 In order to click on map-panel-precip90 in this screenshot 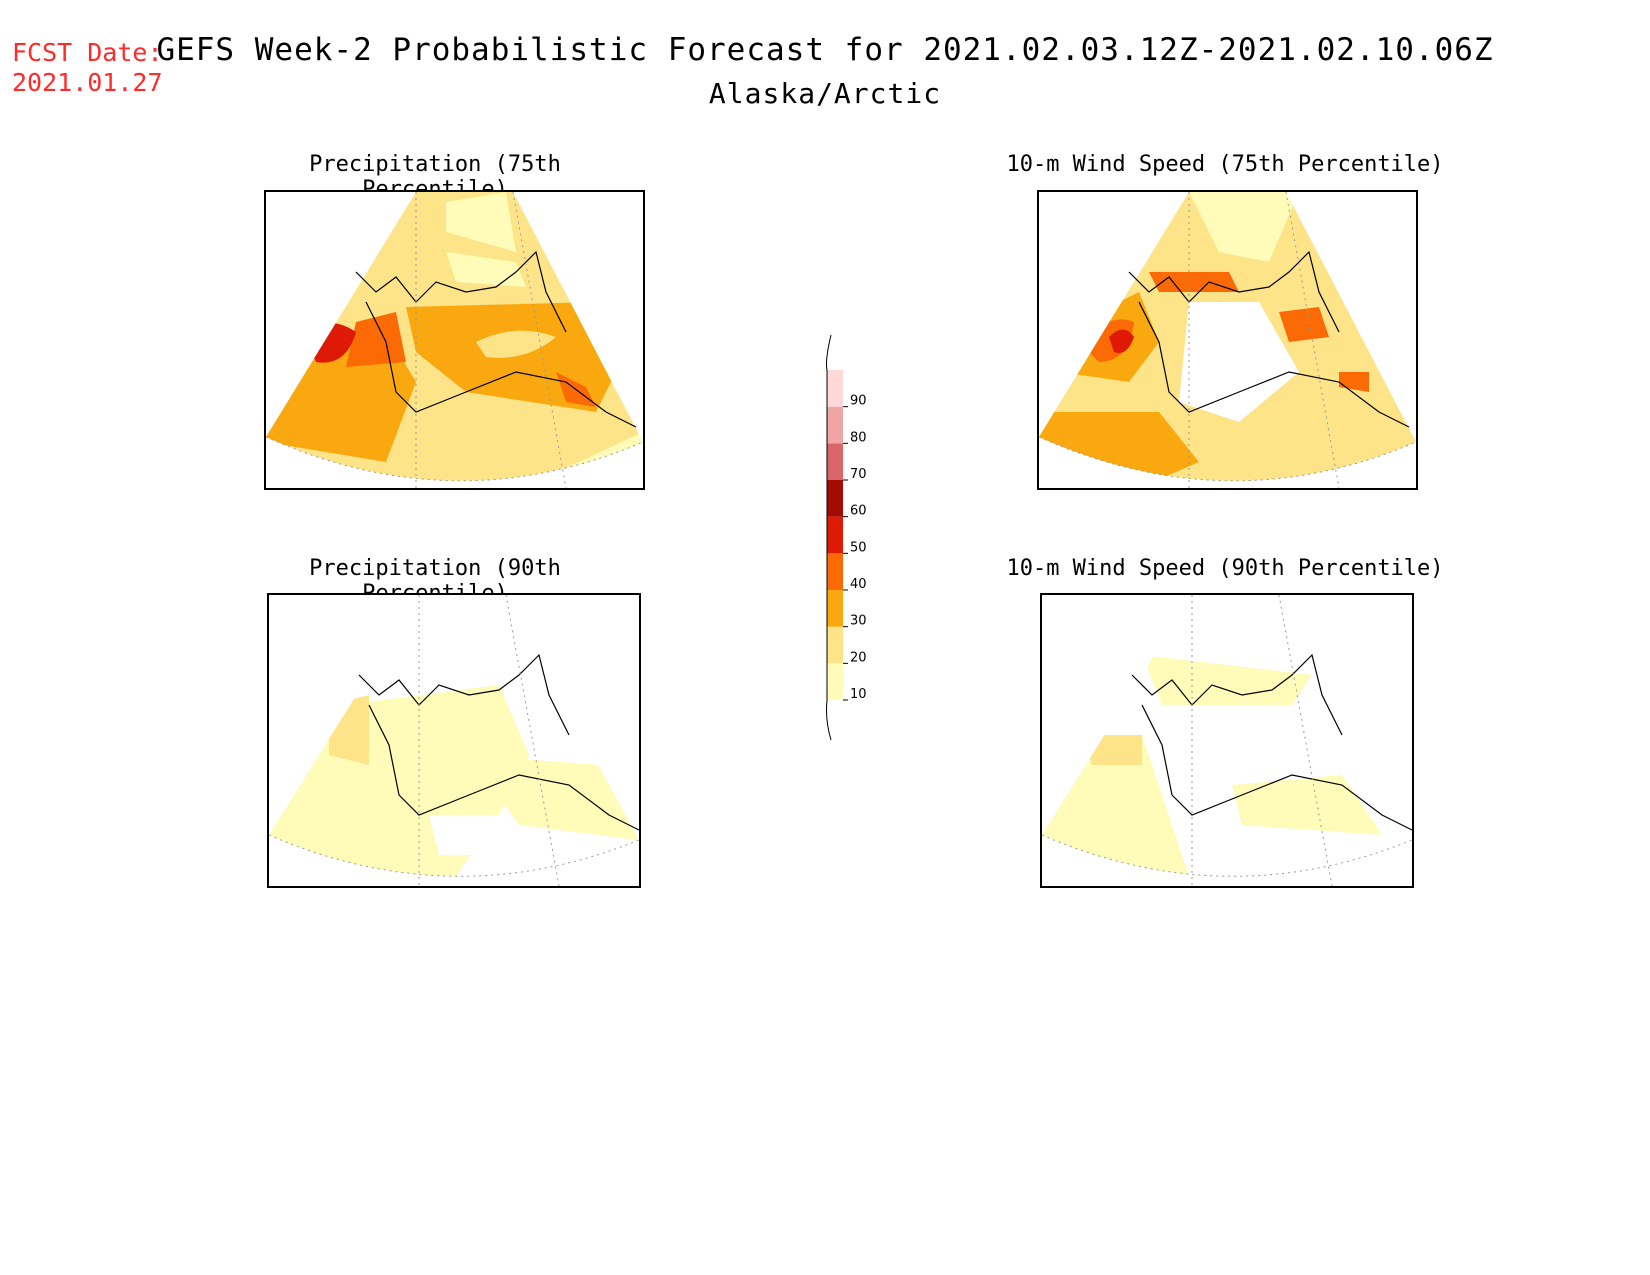, I will do `click(454, 740)`.